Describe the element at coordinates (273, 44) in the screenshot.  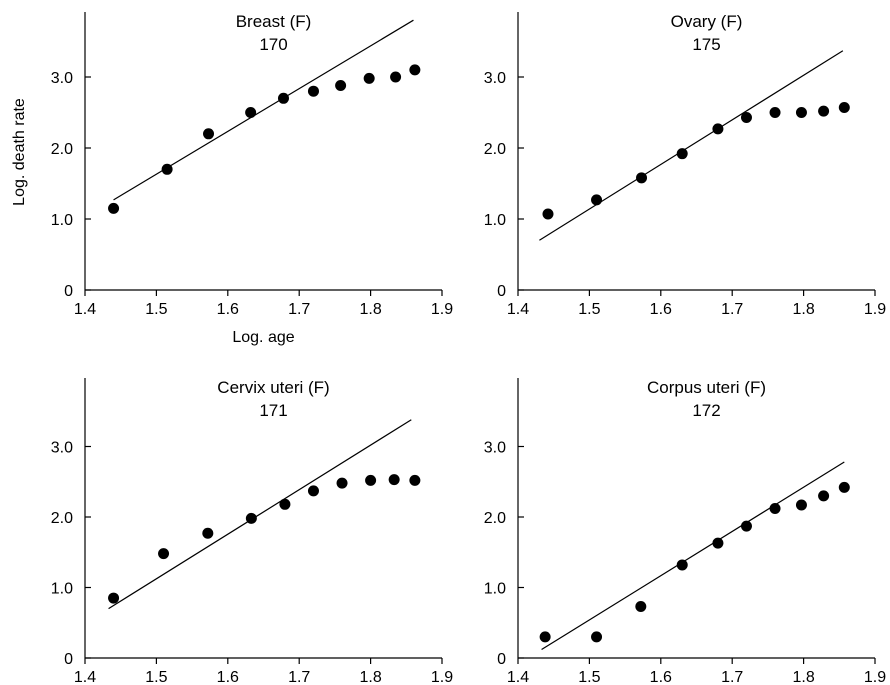
I see `chart-subtitle: 170` at that location.